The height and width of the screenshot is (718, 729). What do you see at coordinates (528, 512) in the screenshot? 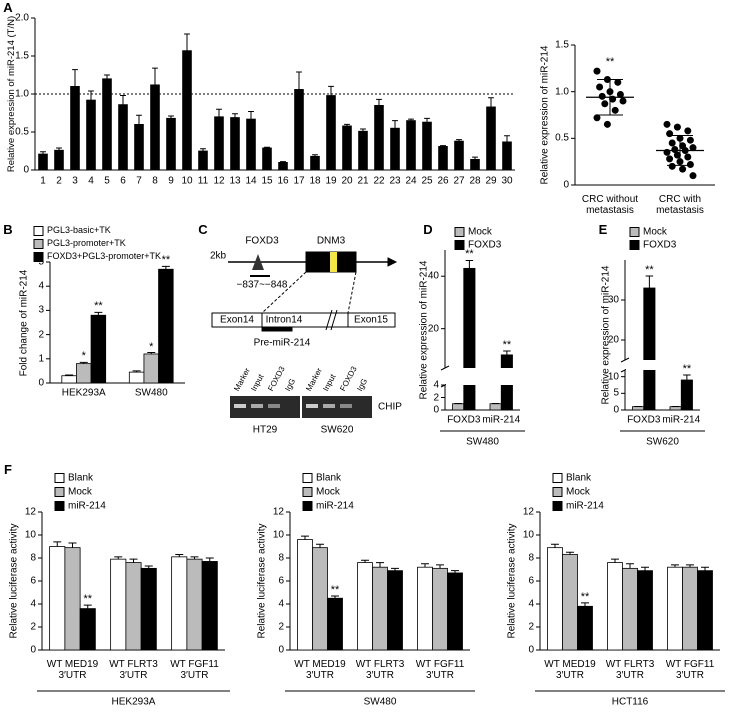
I see `y-tick-label: 12` at bounding box center [528, 512].